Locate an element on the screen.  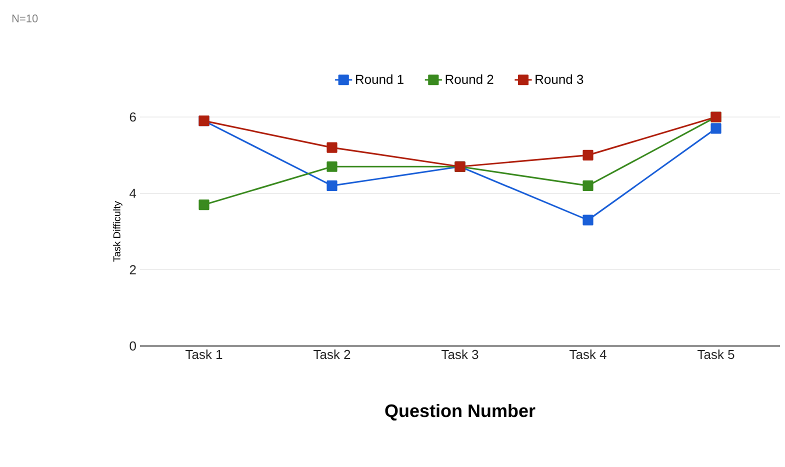
text: N=10 is located at coordinates (25, 18).